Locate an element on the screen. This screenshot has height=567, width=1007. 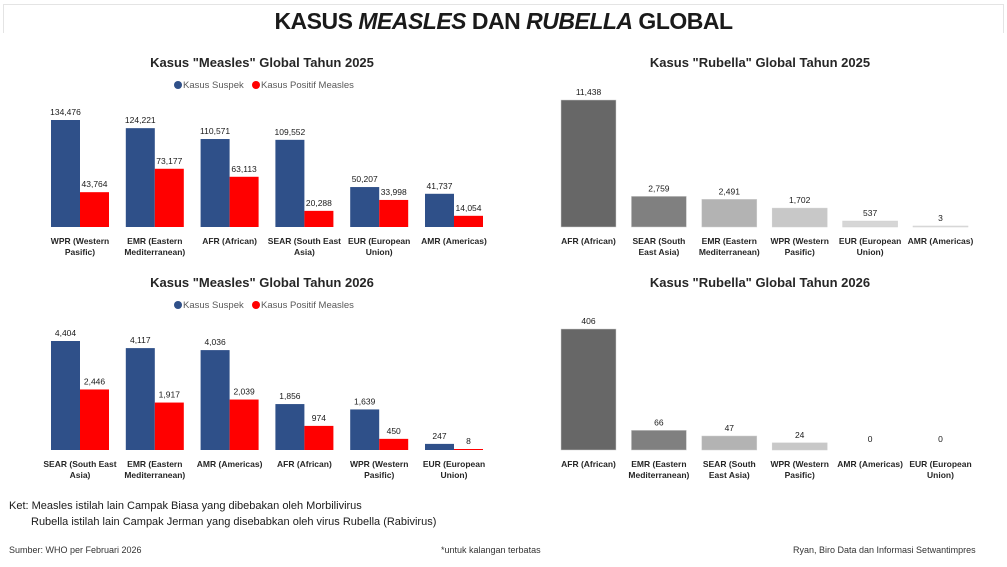
measles2026-category-label: Union) is located at coordinates (454, 475).